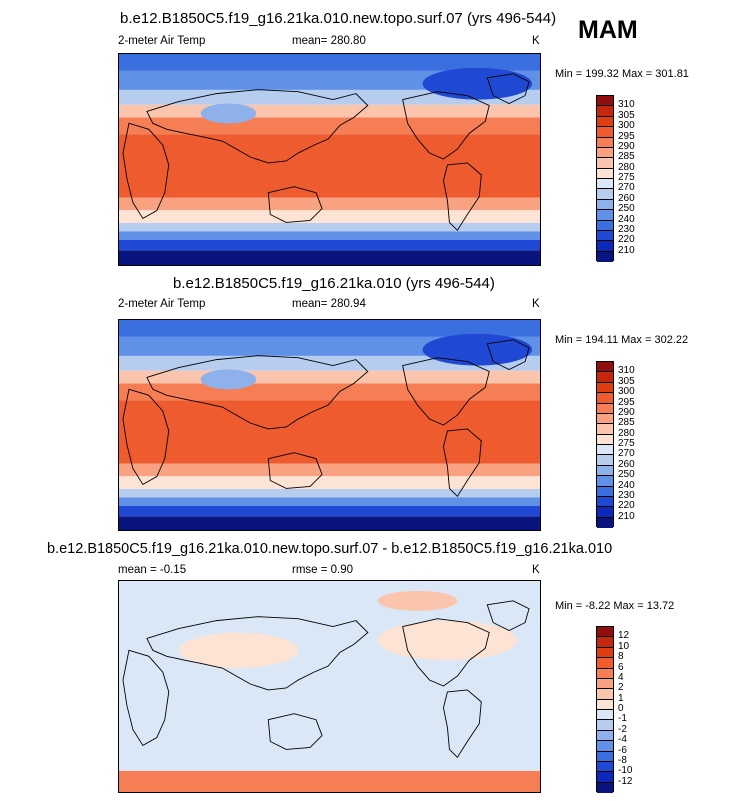 The image size is (733, 801). What do you see at coordinates (626, 105) in the screenshot?
I see `colorbar-tick-label: 310` at bounding box center [626, 105].